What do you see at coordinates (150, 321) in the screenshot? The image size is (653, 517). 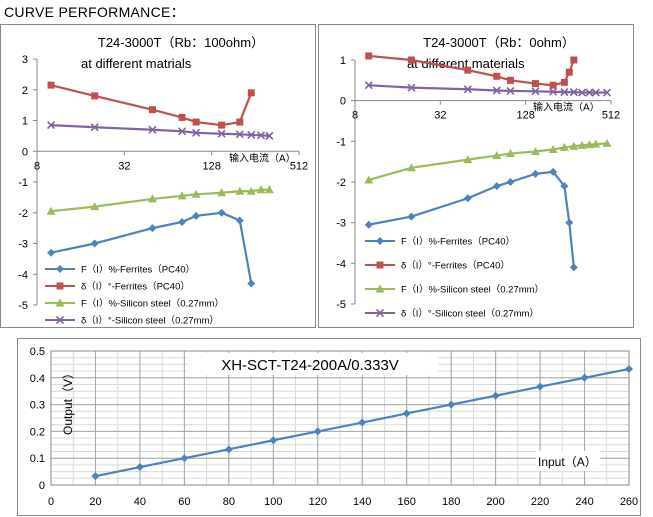 I see `legend-label: δ（I）°-Silicon steel（0.27mm）` at bounding box center [150, 321].